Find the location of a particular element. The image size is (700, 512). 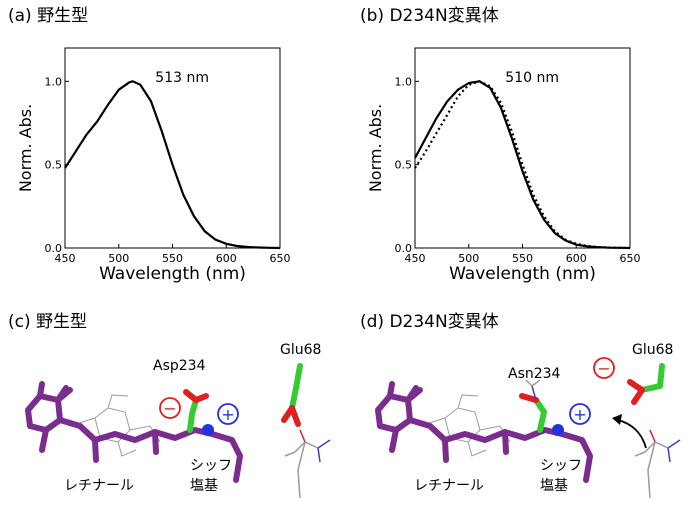

arrow-head-icon is located at coordinates (617, 419).